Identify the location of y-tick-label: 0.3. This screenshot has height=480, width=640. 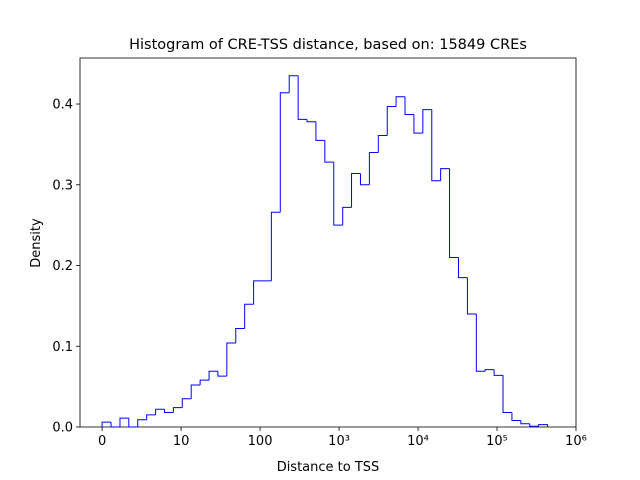
(62, 185).